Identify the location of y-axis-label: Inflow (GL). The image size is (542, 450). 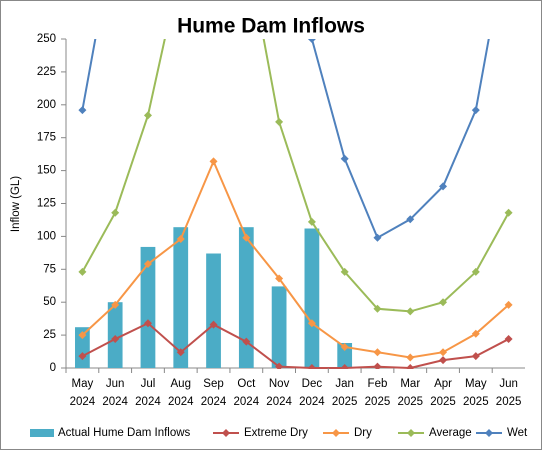
(16, 204).